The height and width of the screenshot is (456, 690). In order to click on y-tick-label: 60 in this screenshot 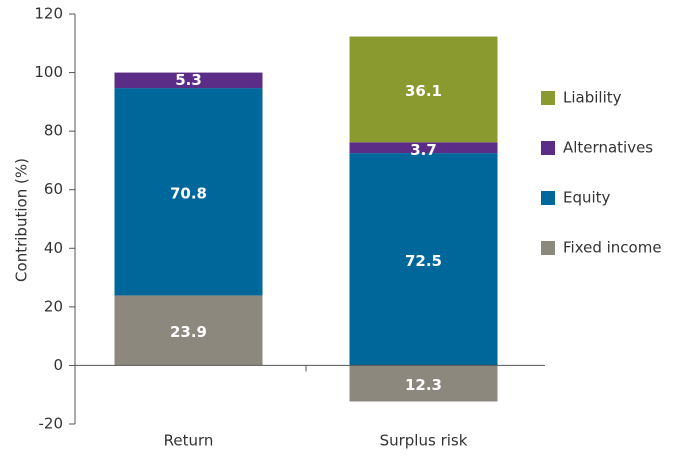, I will do `click(53, 189)`.